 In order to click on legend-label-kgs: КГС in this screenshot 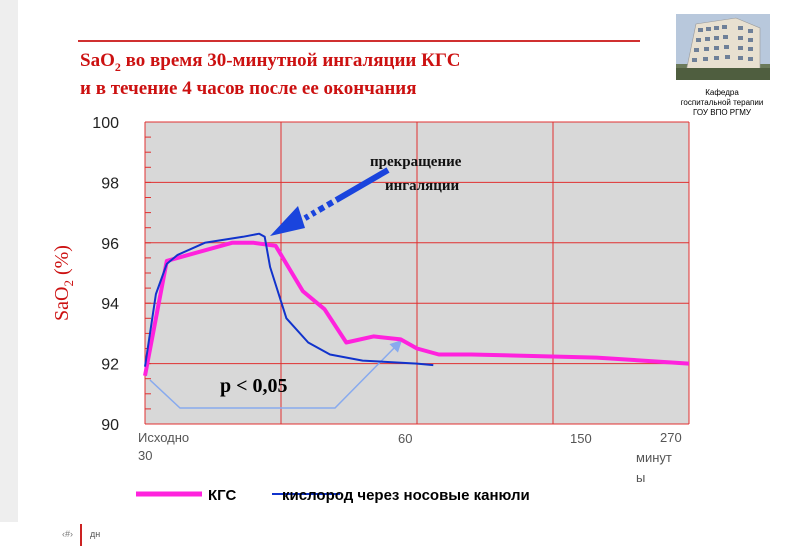, I will do `click(222, 495)`.